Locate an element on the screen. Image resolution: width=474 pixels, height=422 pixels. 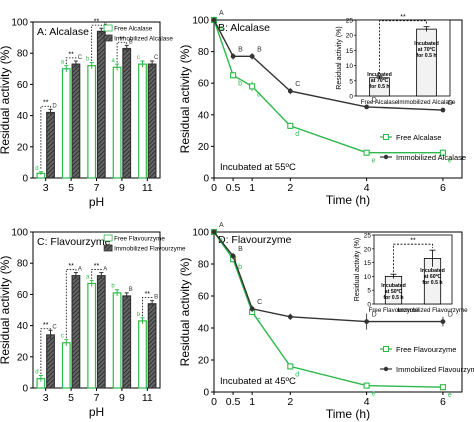
inset-bar-label: Incubated at 50ºC for 0.5 h is located at coordinates (393, 292).